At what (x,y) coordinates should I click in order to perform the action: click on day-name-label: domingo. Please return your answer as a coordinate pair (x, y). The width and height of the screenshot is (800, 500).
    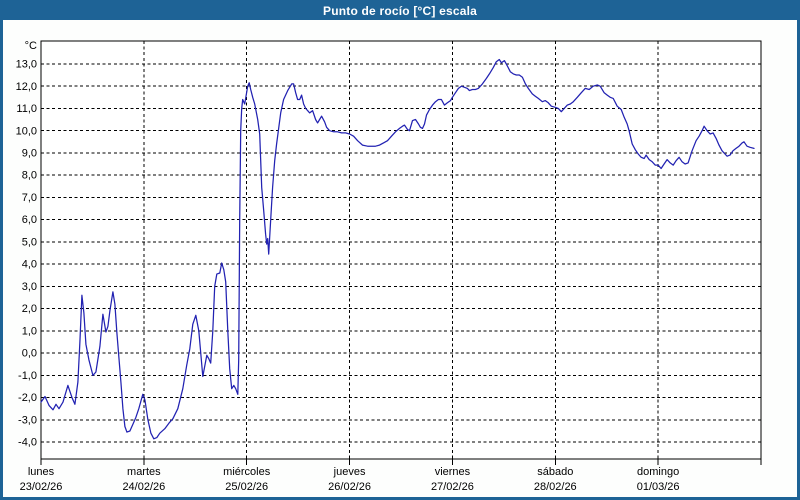
    Looking at the image, I should click on (658, 472).